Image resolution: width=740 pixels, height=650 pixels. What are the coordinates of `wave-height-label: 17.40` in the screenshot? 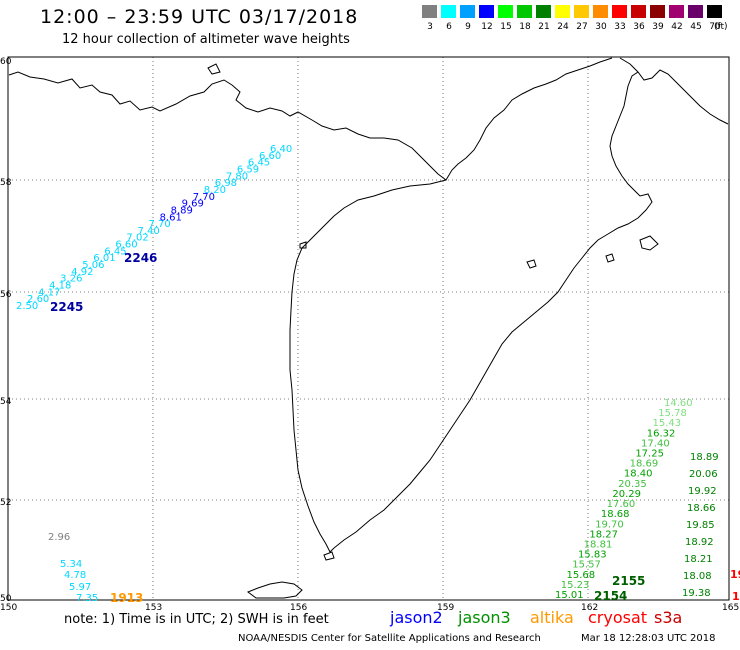 It's located at (655, 443).